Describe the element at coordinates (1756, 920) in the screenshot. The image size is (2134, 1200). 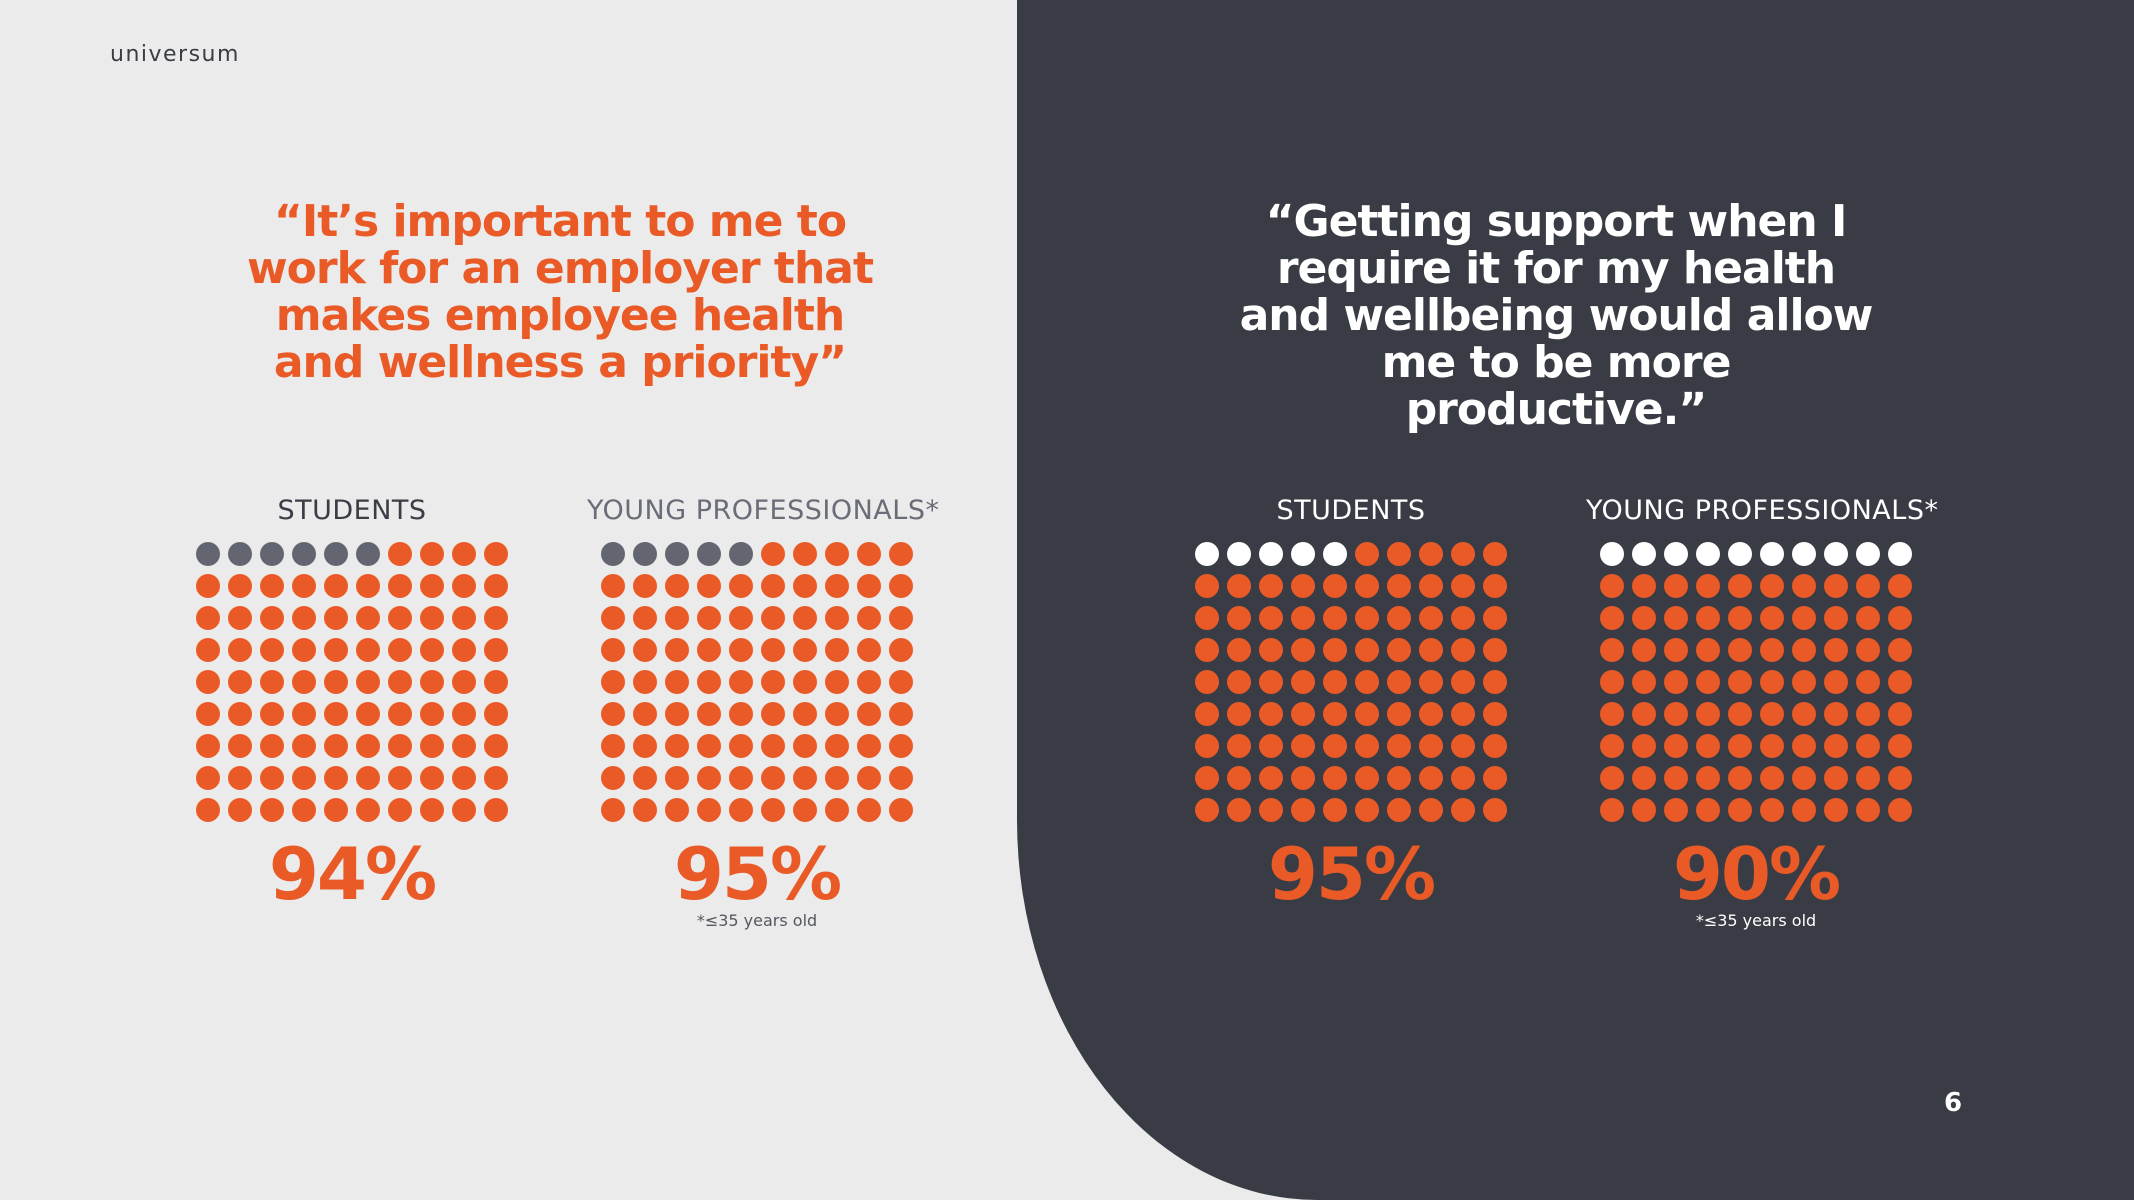
I see `chart-note: *≤35 years old` at that location.